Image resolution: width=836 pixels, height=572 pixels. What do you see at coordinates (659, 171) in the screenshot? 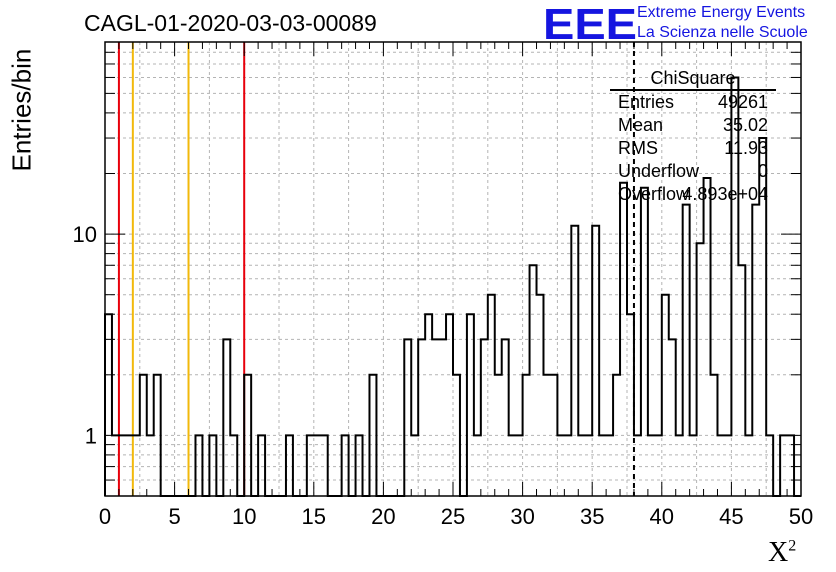
I see `stats-key: Underflow` at bounding box center [659, 171].